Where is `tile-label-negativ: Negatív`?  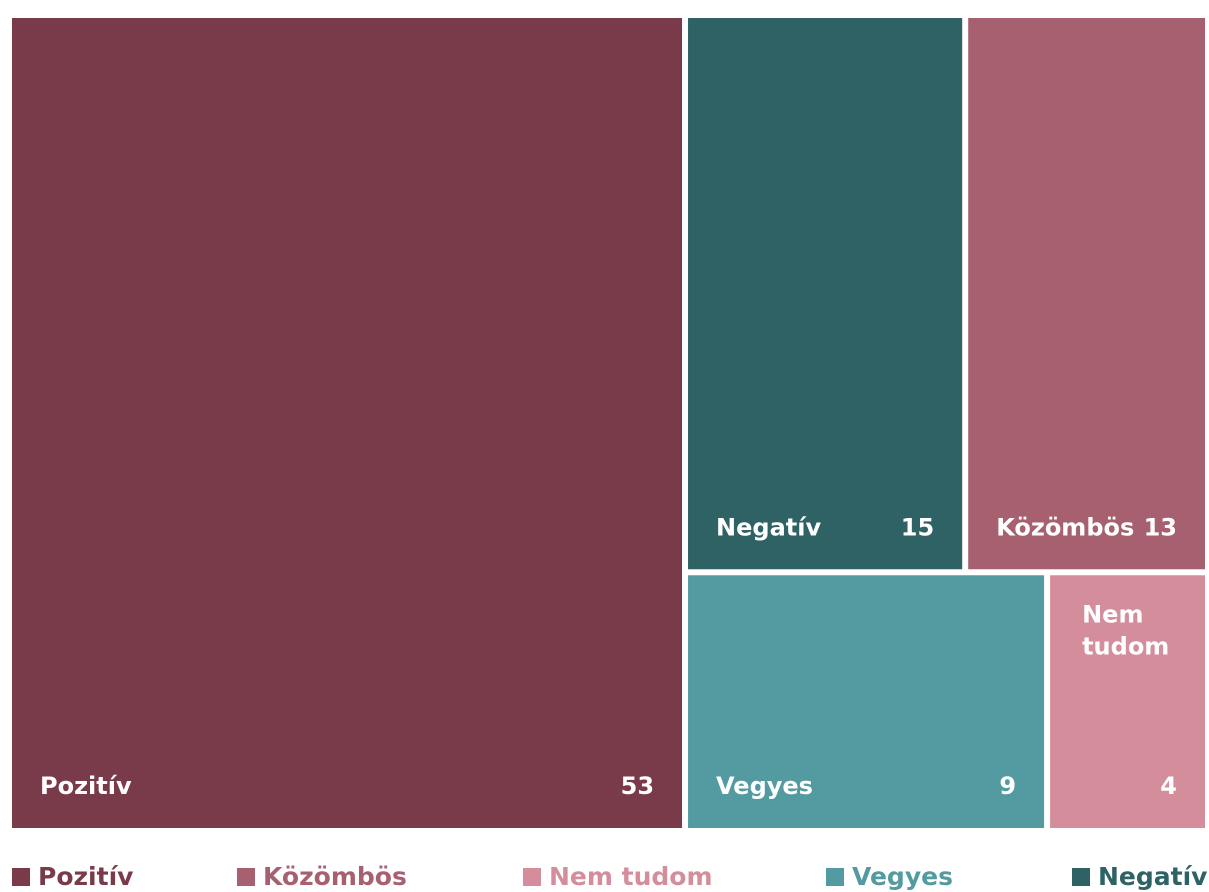
tile-label-negativ: Negatív is located at coordinates (768, 527).